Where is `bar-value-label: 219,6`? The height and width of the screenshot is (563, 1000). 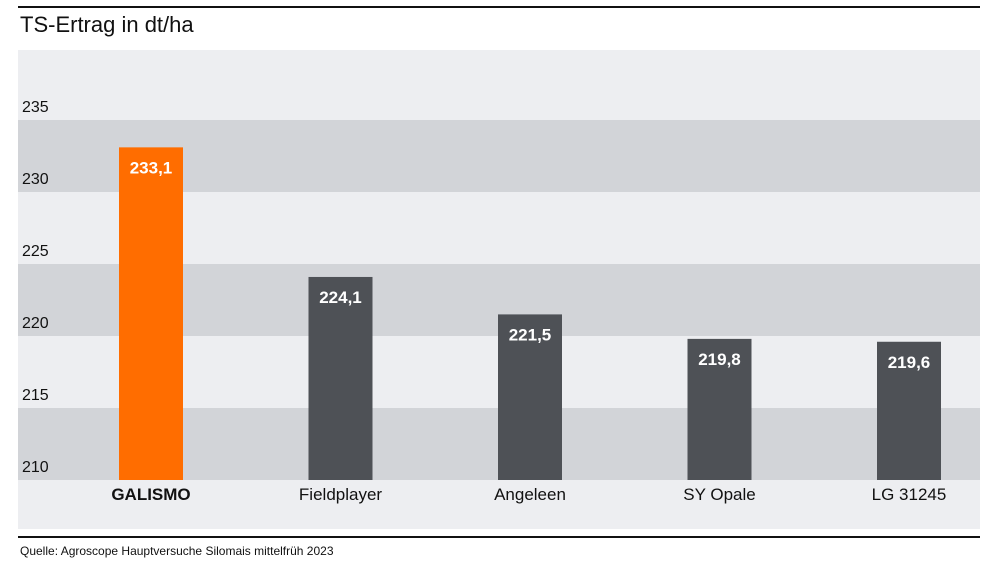 bar-value-label: 219,6 is located at coordinates (909, 362).